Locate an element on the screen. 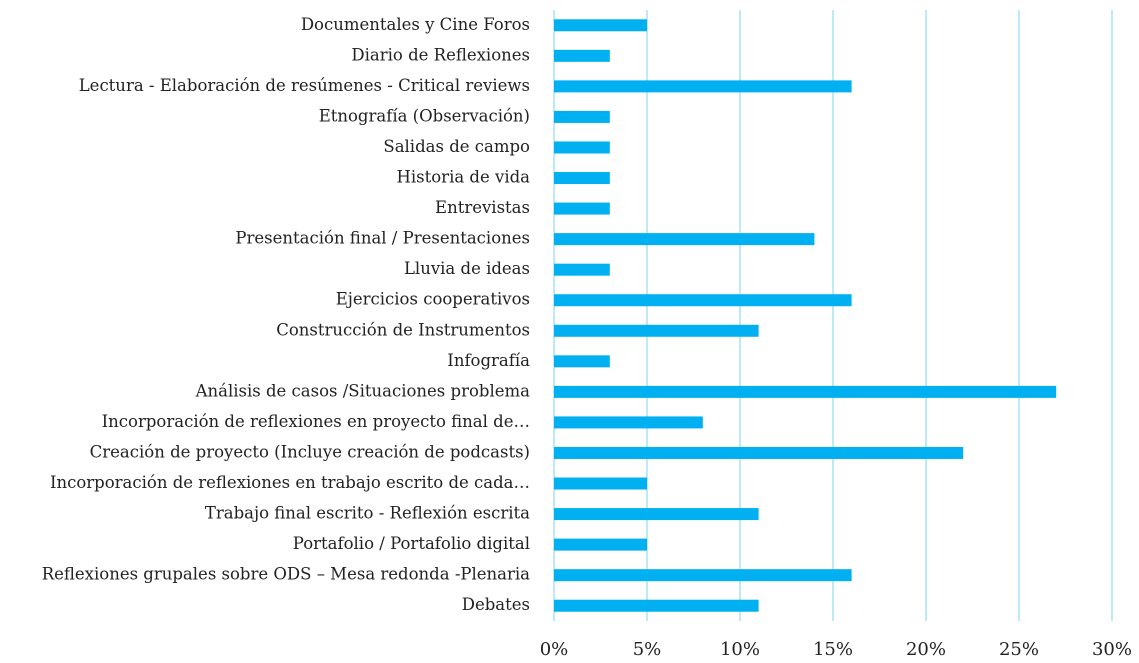 This screenshot has width=1139, height=663. y-tick-label: Diario de Reflexiones is located at coordinates (440, 54).